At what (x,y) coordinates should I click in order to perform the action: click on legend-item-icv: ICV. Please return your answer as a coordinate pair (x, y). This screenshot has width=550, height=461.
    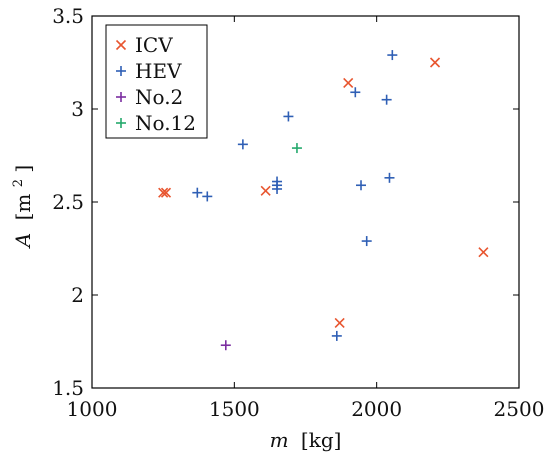
    Looking at the image, I should click on (144, 45).